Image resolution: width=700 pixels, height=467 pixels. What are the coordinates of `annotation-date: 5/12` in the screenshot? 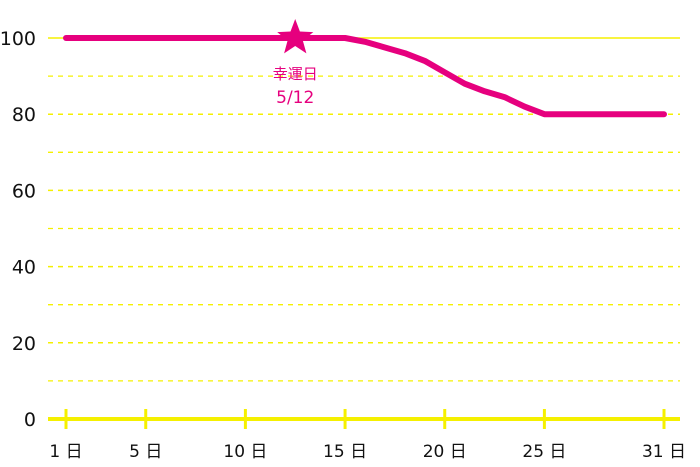 It's located at (295, 98).